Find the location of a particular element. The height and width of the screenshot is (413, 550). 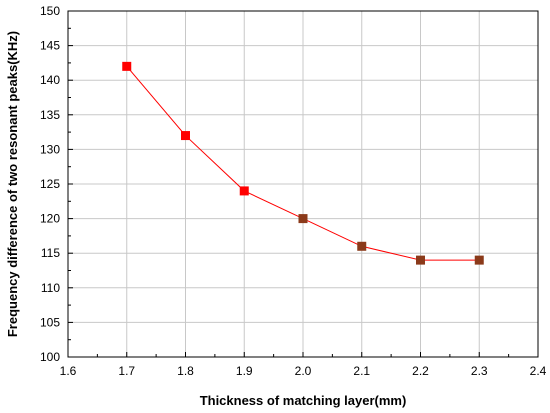

x-tick-label: 2.3 is located at coordinates (479, 371).